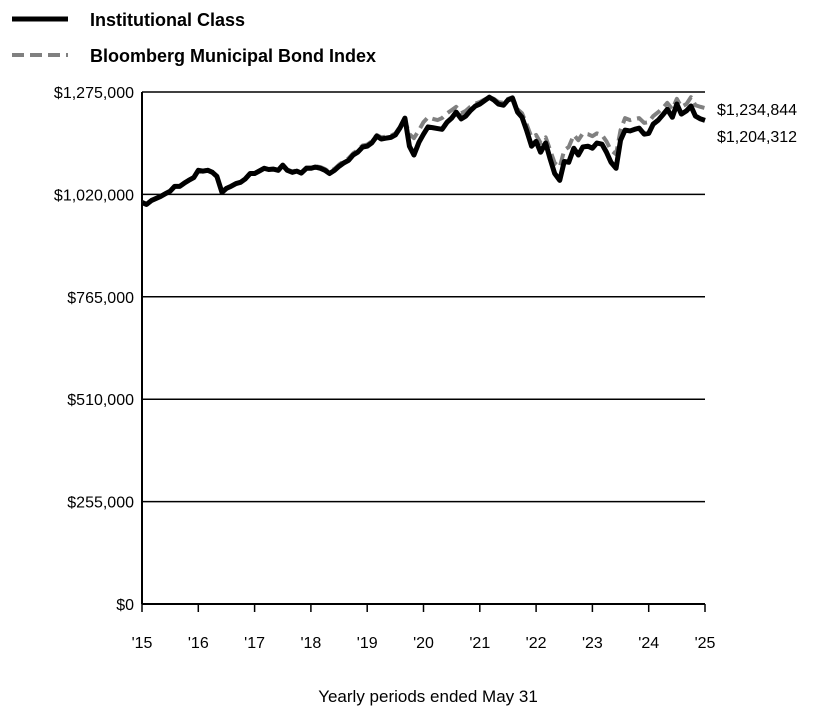 This screenshot has height=708, width=815. Describe the element at coordinates (142, 643) in the screenshot. I see `x-tick-label-0: '15` at that location.